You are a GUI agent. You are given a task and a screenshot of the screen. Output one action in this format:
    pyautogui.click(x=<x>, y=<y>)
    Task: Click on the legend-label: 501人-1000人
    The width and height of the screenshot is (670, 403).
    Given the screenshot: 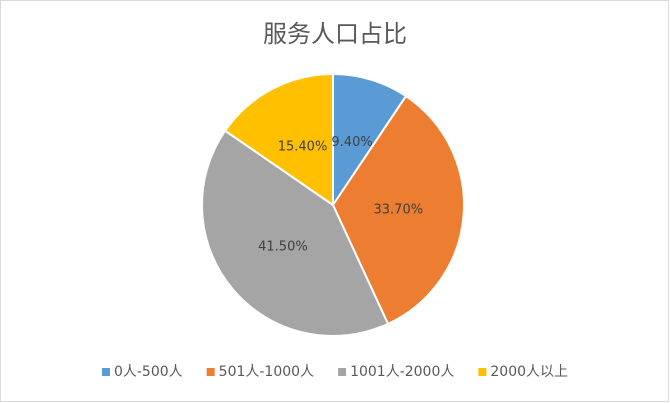 What is the action you would take?
    pyautogui.click(x=266, y=372)
    